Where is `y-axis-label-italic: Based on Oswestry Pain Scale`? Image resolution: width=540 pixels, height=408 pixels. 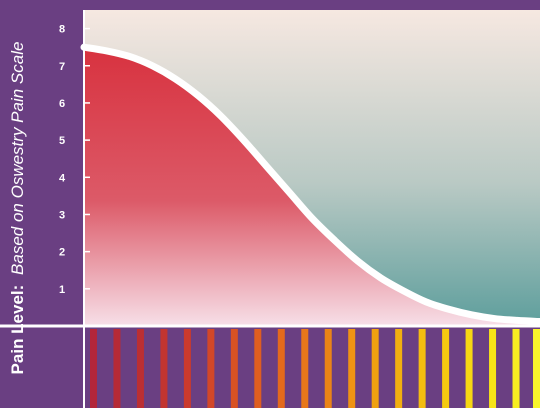 y-axis-label-italic: Based on Oswestry Pain Scale is located at coordinates (17, 158).